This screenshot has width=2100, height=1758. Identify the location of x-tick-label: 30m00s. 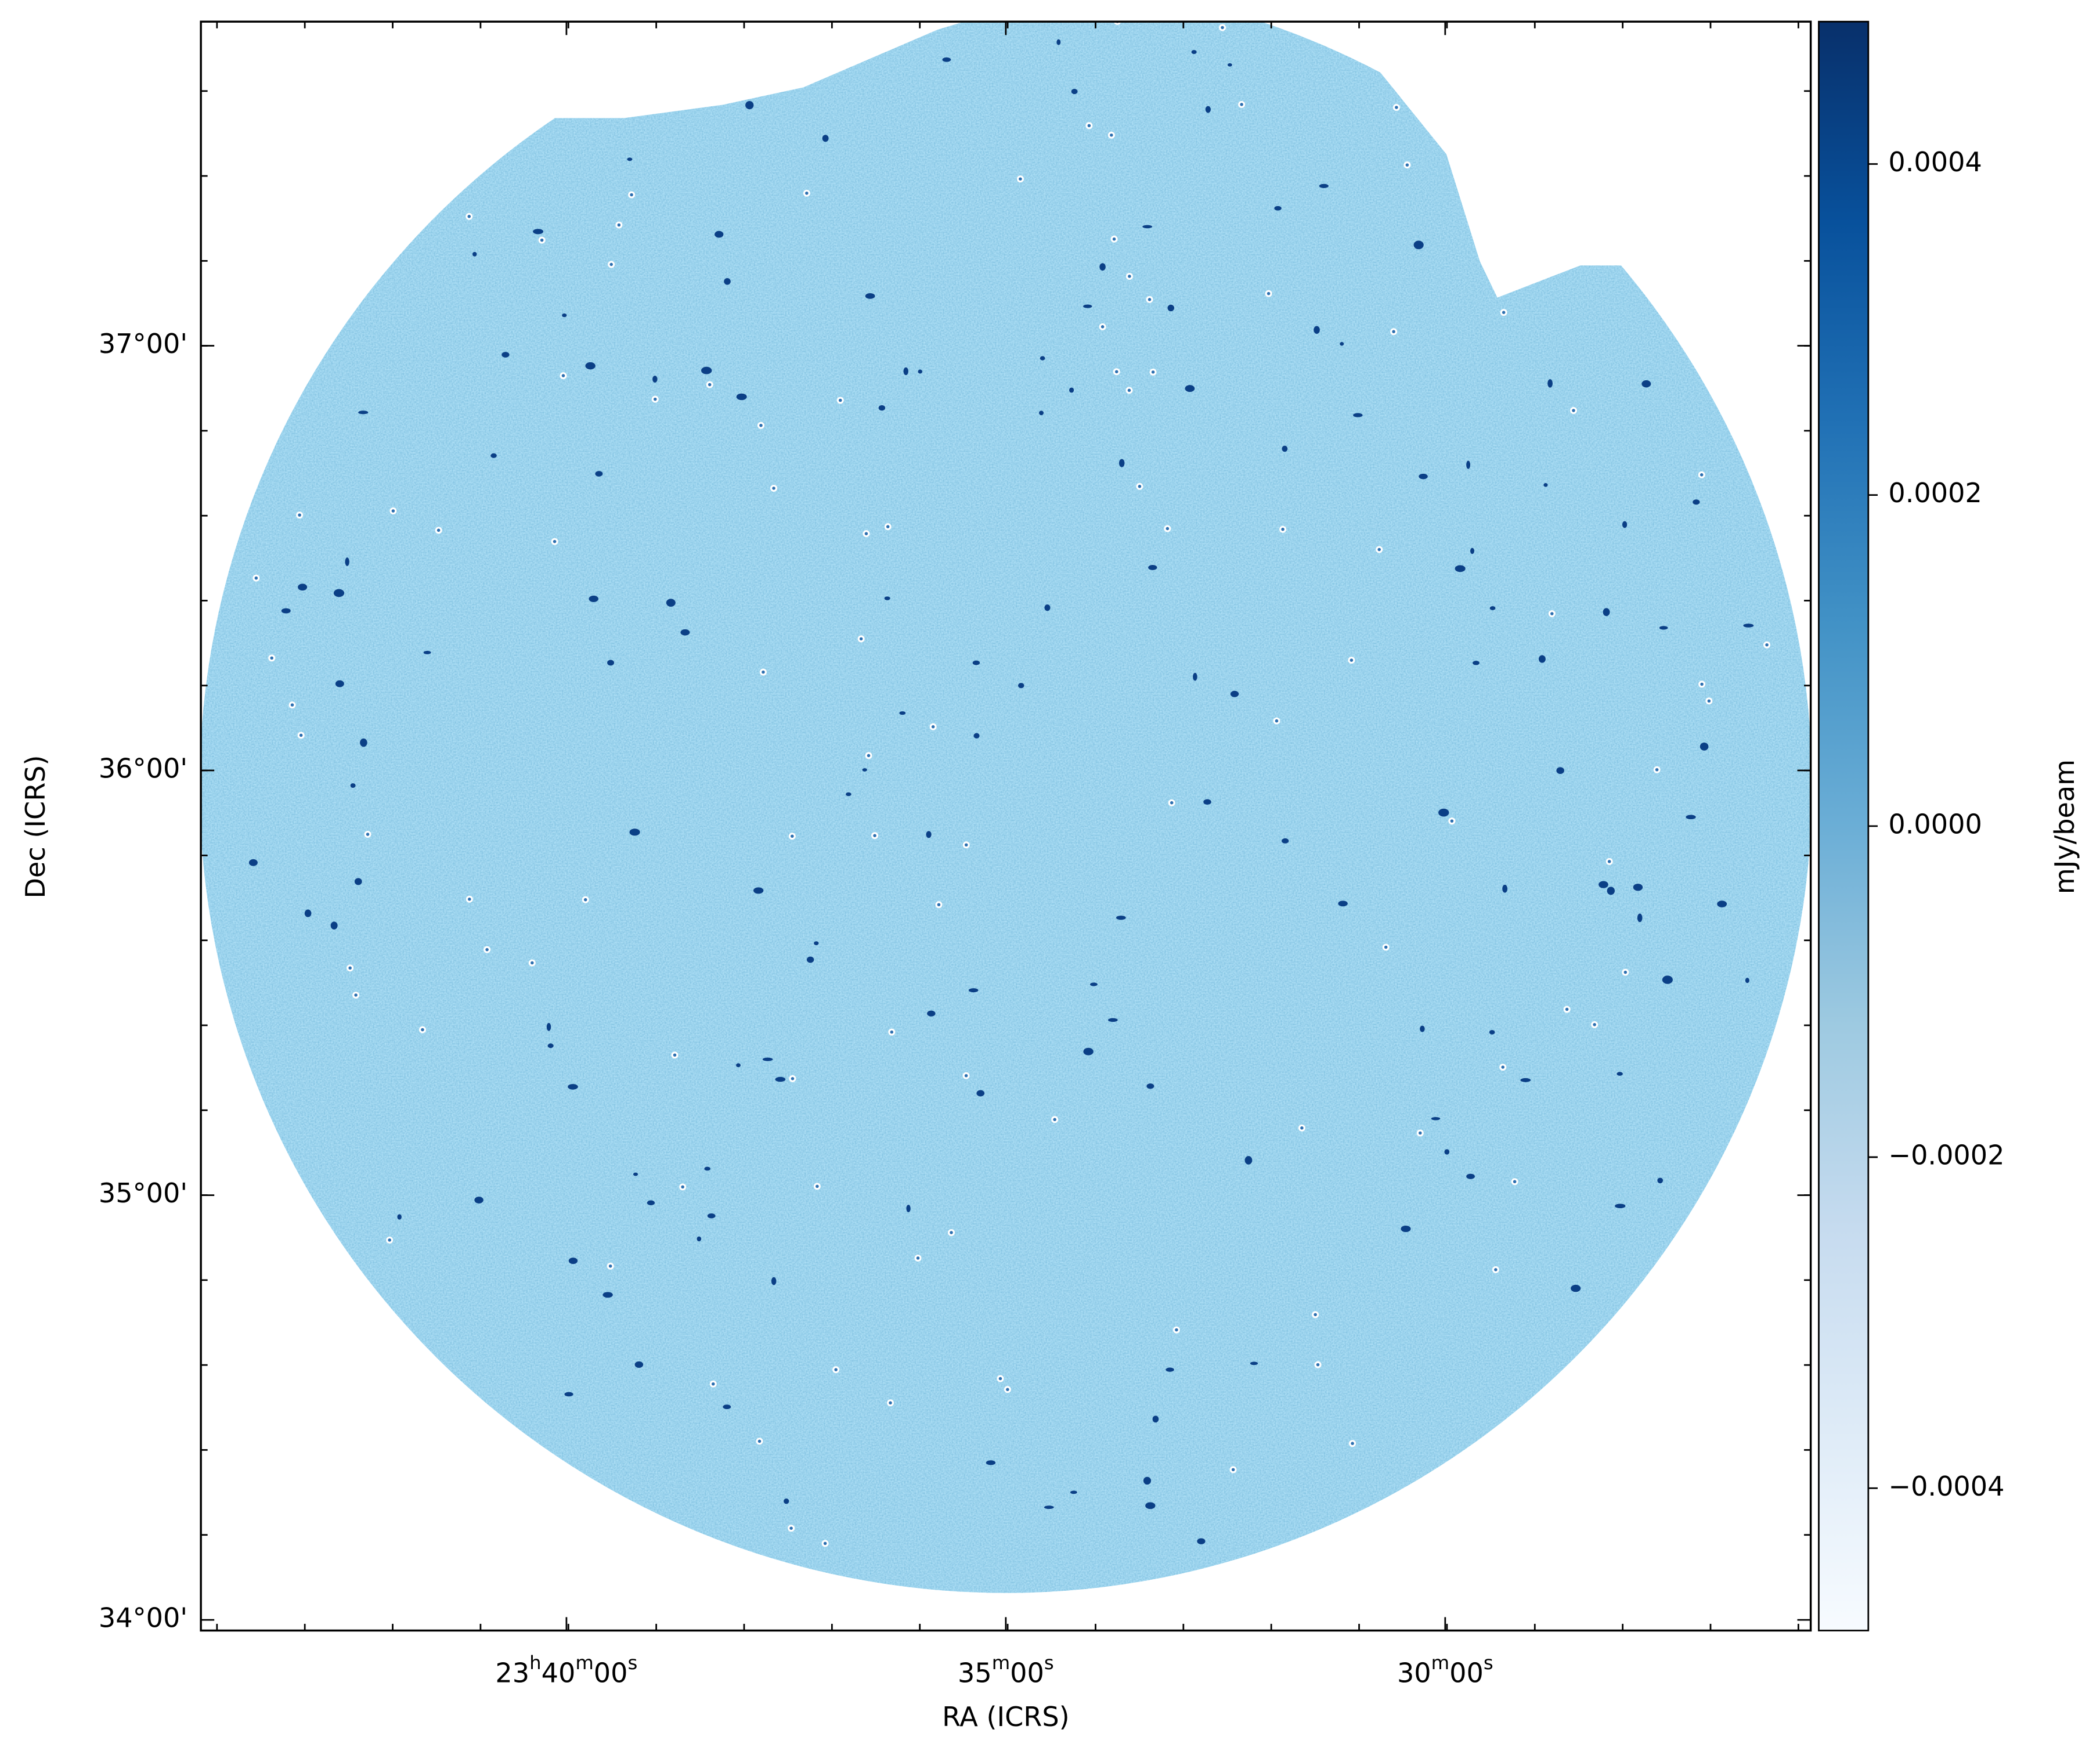
(1445, 1670).